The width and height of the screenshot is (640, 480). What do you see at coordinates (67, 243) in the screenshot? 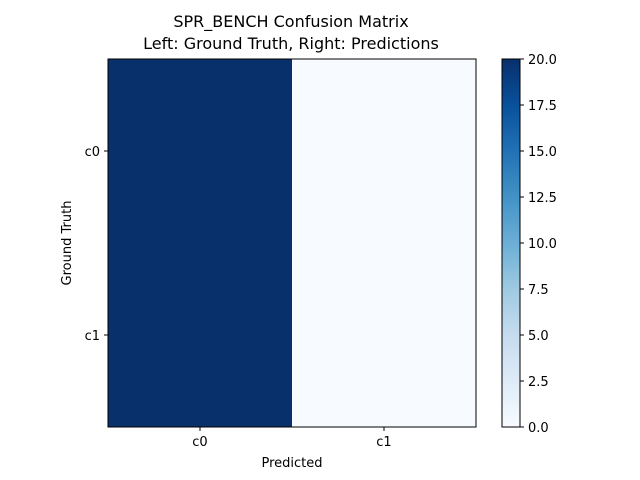
I see `y-axis-label: Ground Truth` at bounding box center [67, 243].